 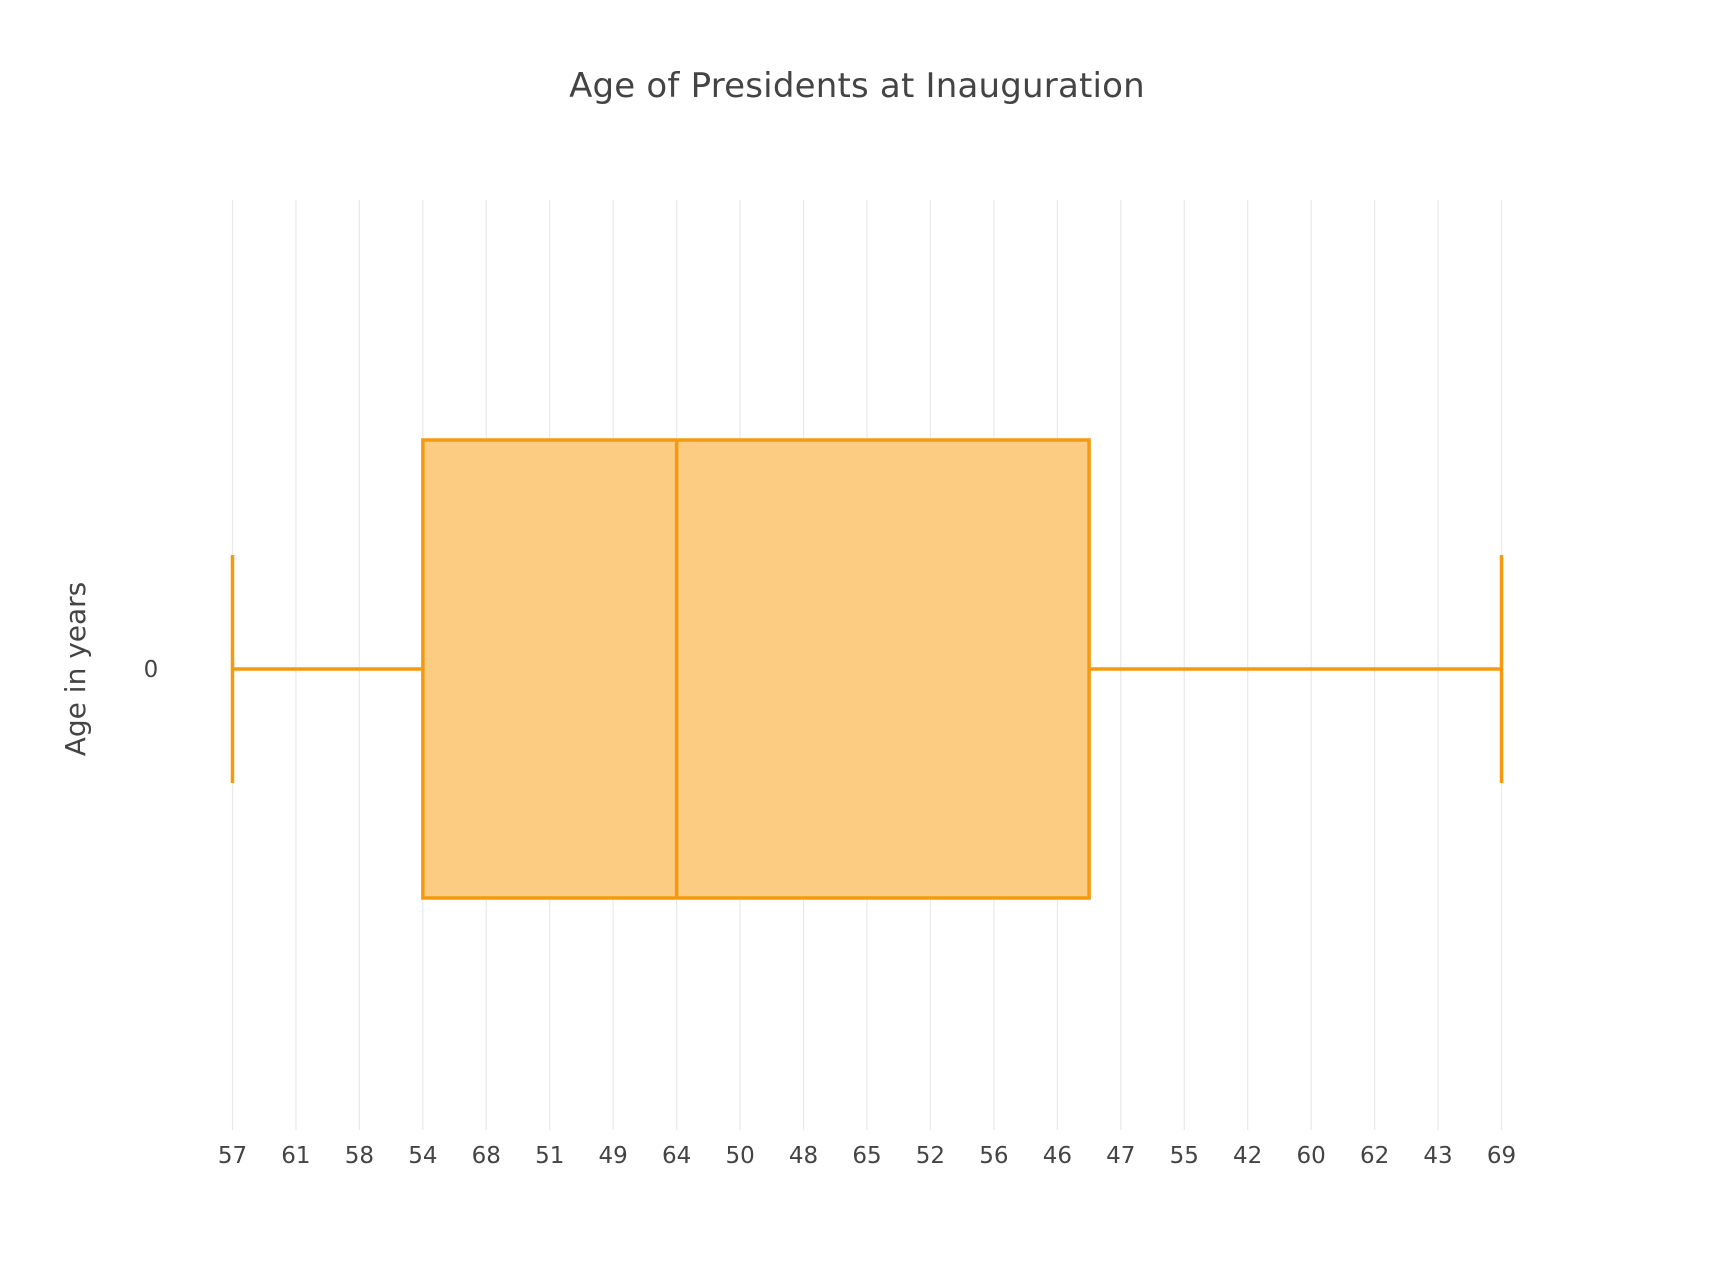 I want to click on x-tick-label-61: 61, so click(x=295, y=1156).